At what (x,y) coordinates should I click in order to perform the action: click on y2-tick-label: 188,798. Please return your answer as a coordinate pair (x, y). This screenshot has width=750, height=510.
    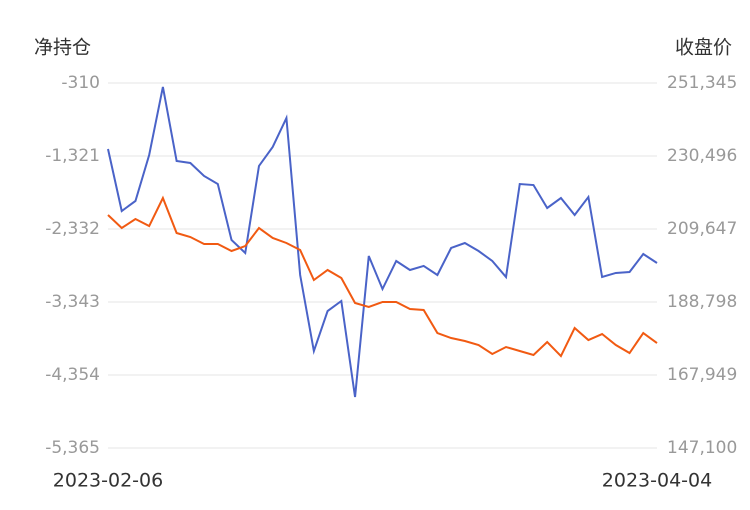
    Looking at the image, I should click on (702, 302).